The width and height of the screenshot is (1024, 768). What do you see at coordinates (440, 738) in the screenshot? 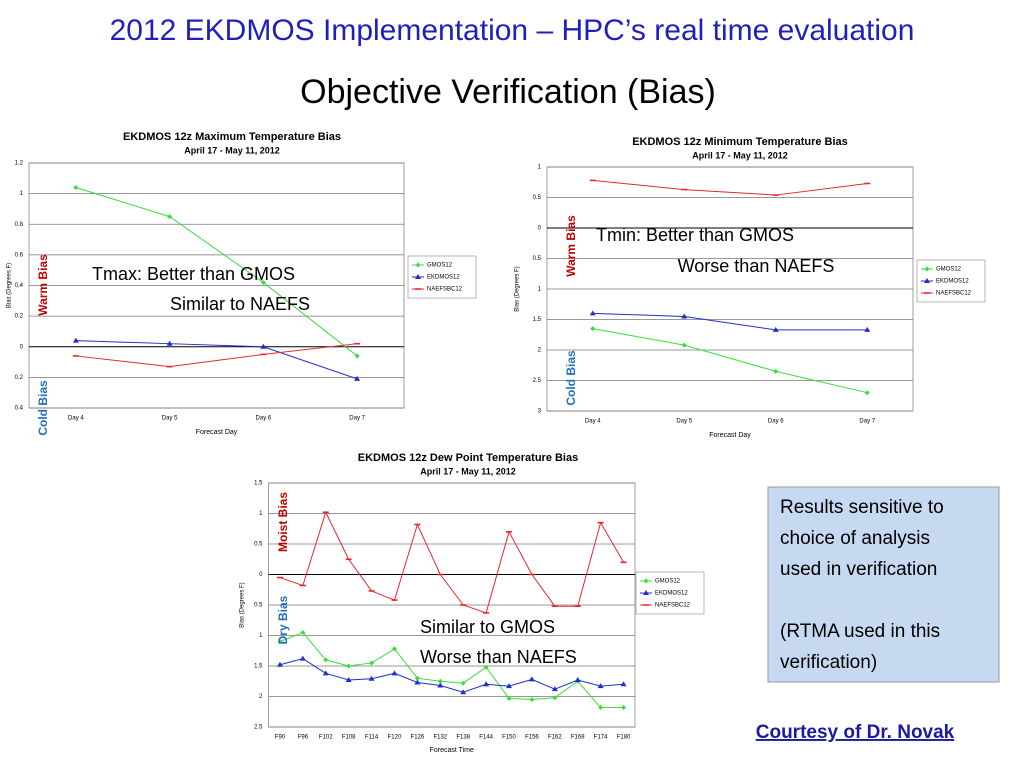
I see `x-tick-label: F132` at bounding box center [440, 738].